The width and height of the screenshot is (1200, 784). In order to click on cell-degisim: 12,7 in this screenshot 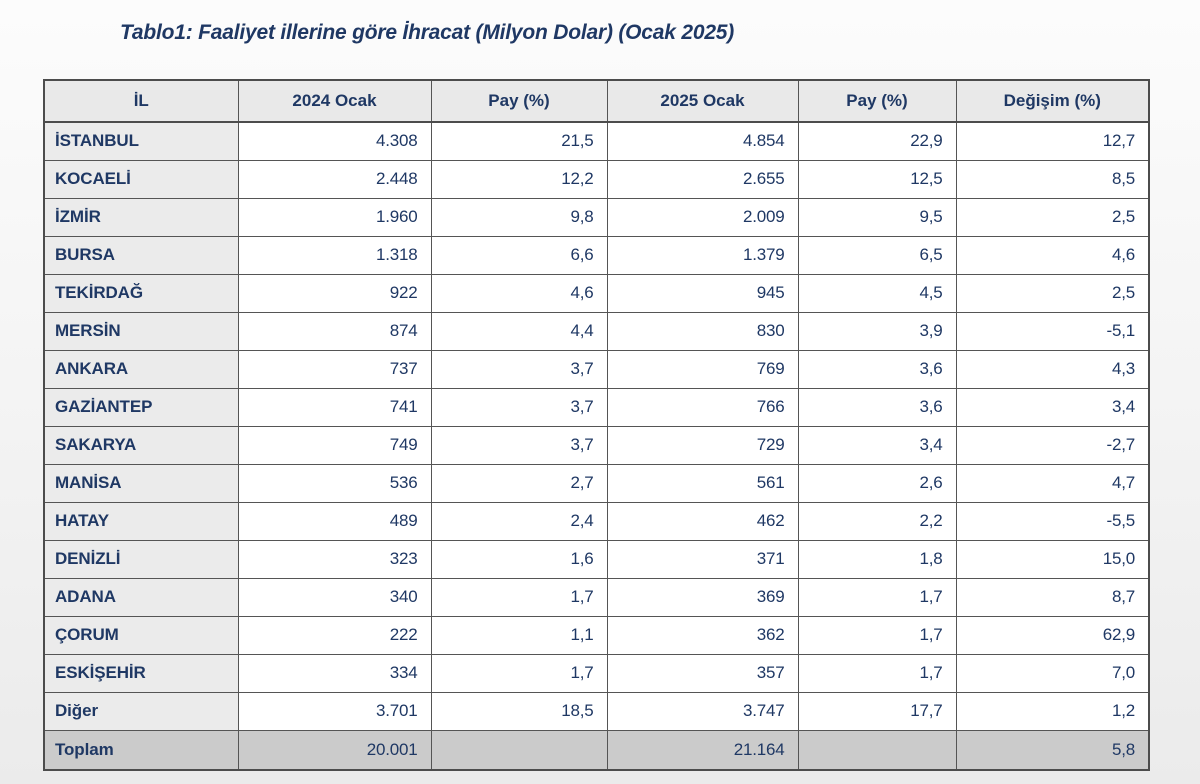, I will do `click(1052, 141)`.